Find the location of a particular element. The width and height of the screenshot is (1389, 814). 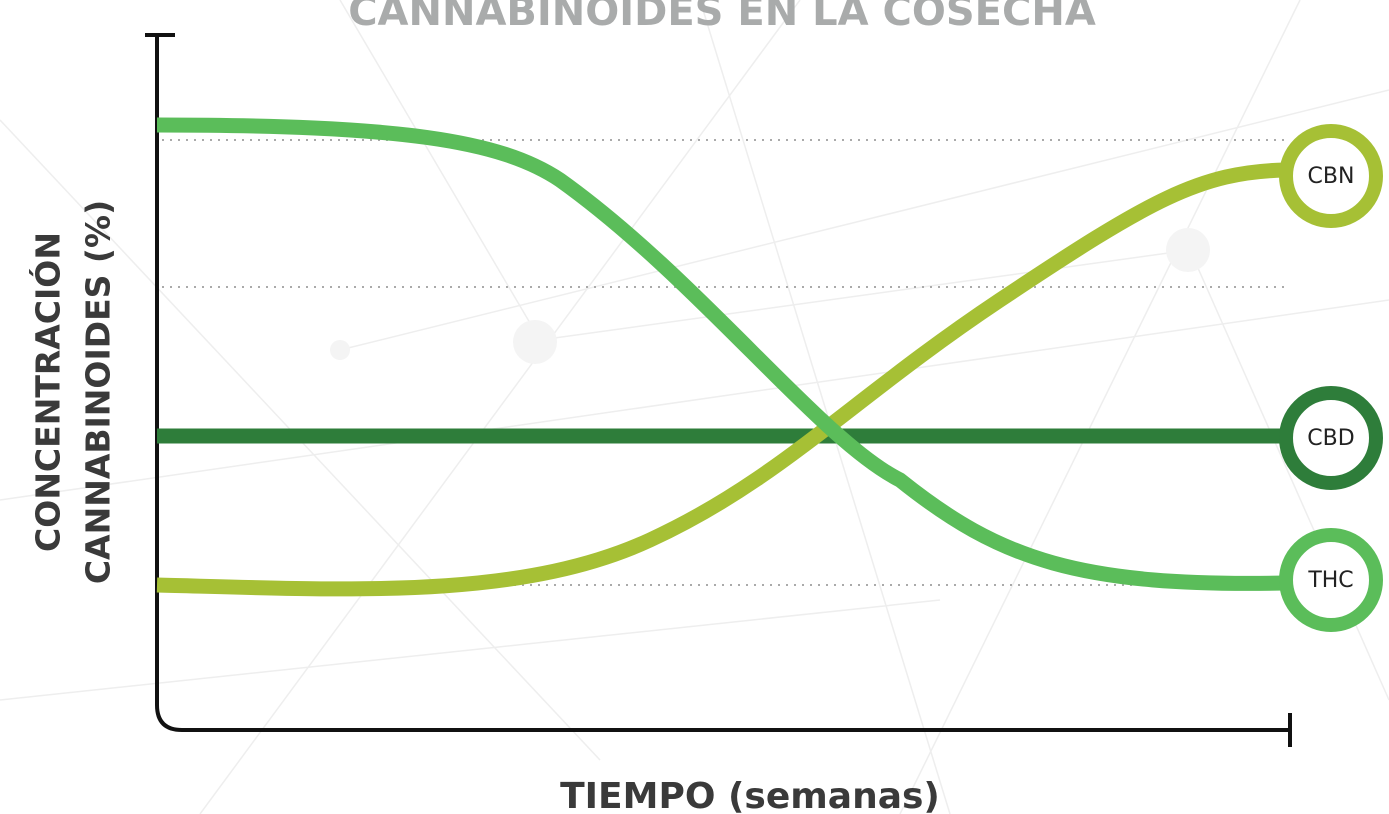

x-axis-label: TIEMPO (semanas) is located at coordinates (750, 795).